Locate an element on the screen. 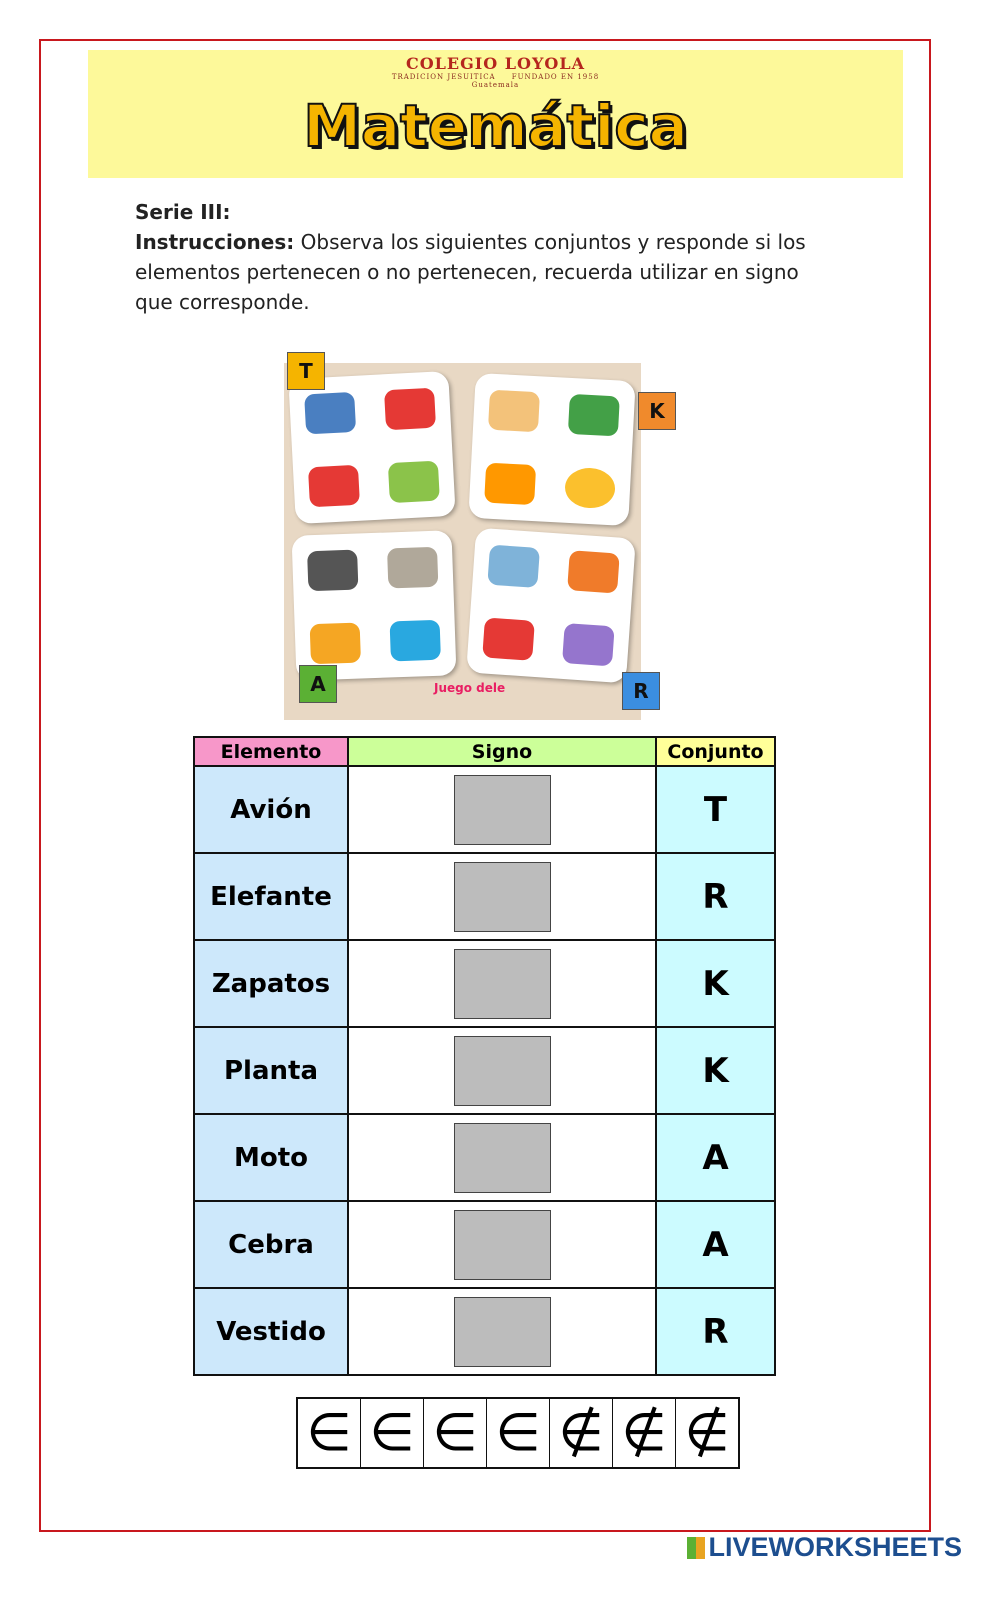  symbol-bank: ∈ ∈ ∈ ∈ ∉ ∉ ∉ is located at coordinates (518, 1433).